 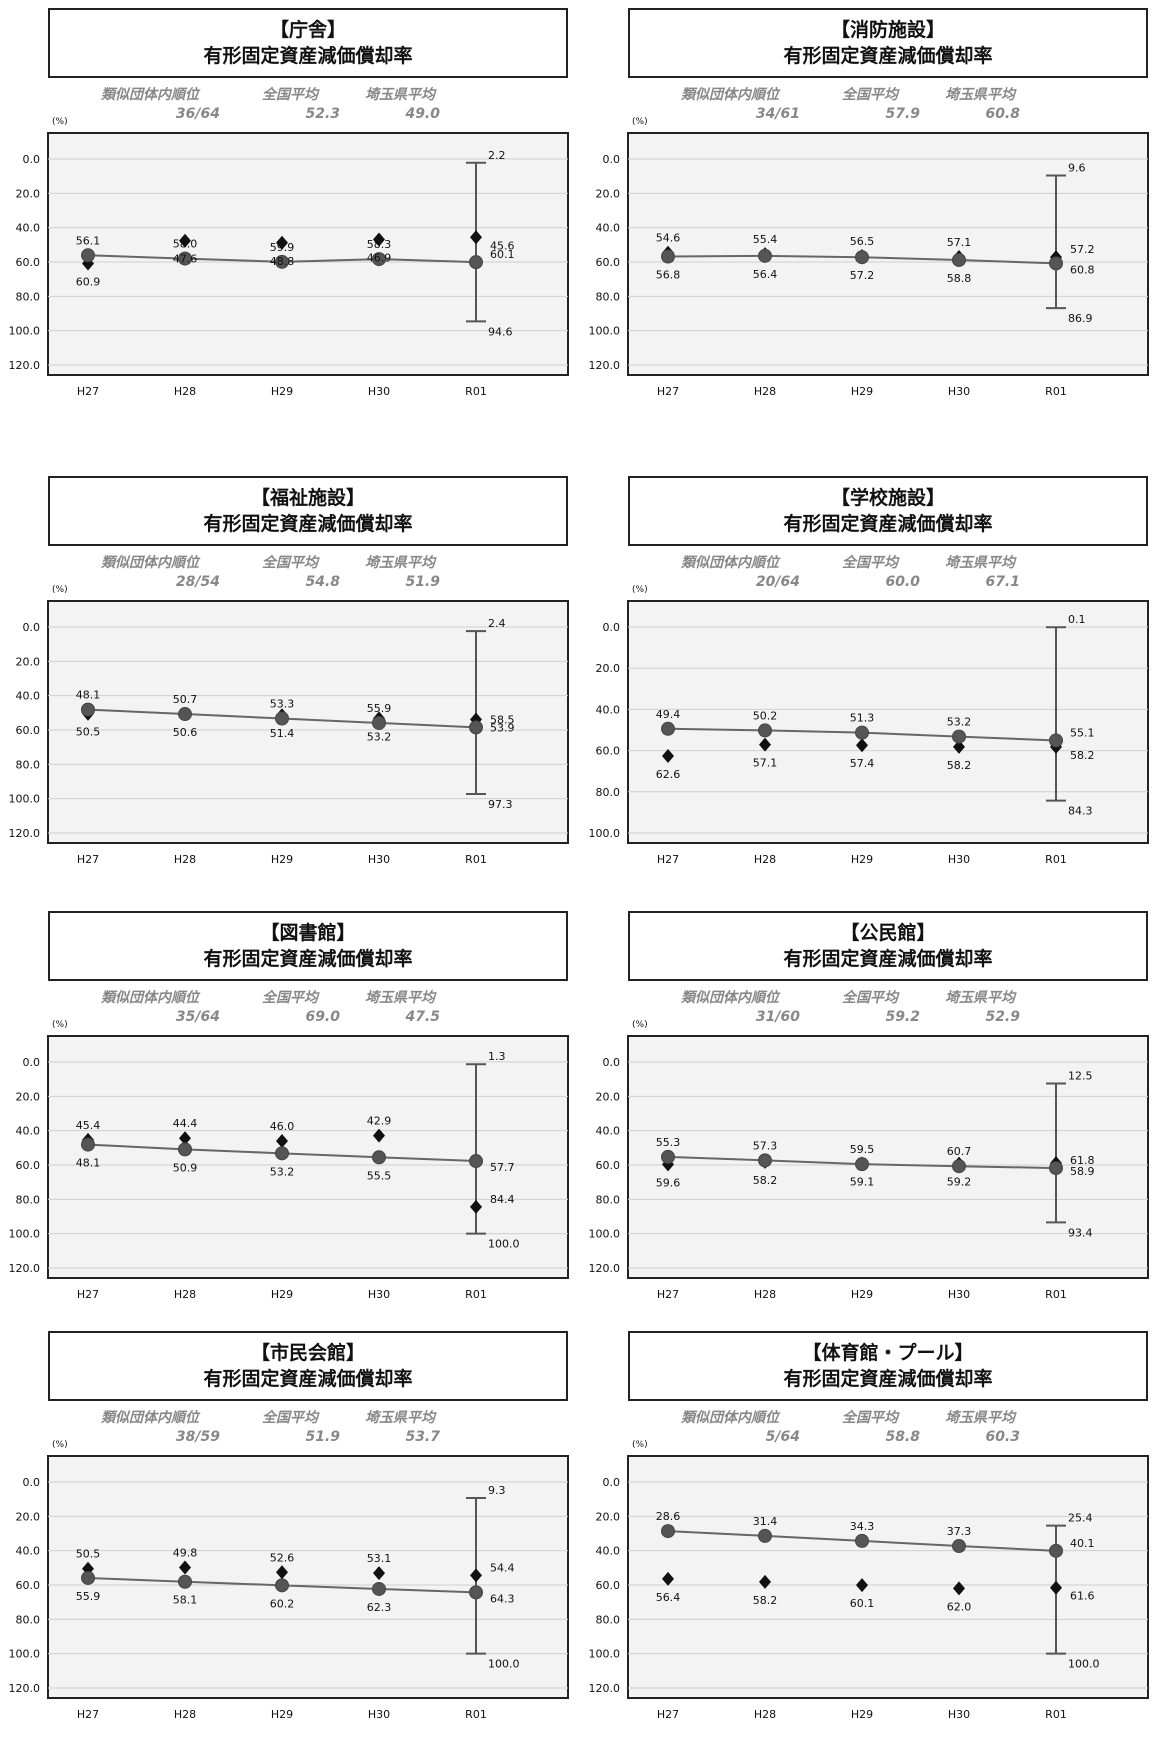 I want to click on chart-title: 【消防施設】, so click(x=887, y=30).